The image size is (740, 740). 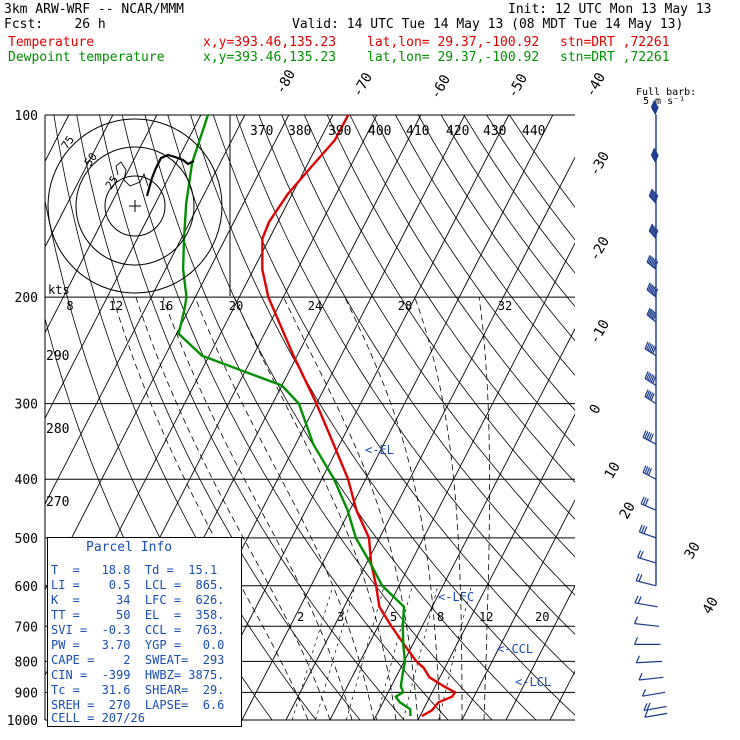 What do you see at coordinates (26, 693) in the screenshot?
I see `pressure-label: 900` at bounding box center [26, 693].